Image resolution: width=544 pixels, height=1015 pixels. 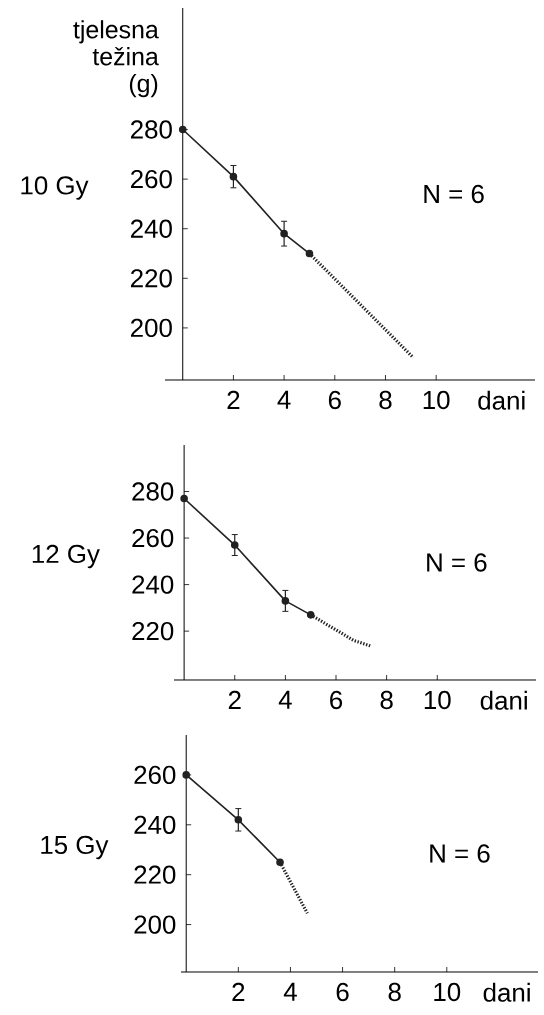 I want to click on text: 15 Gy, so click(x=75, y=847).